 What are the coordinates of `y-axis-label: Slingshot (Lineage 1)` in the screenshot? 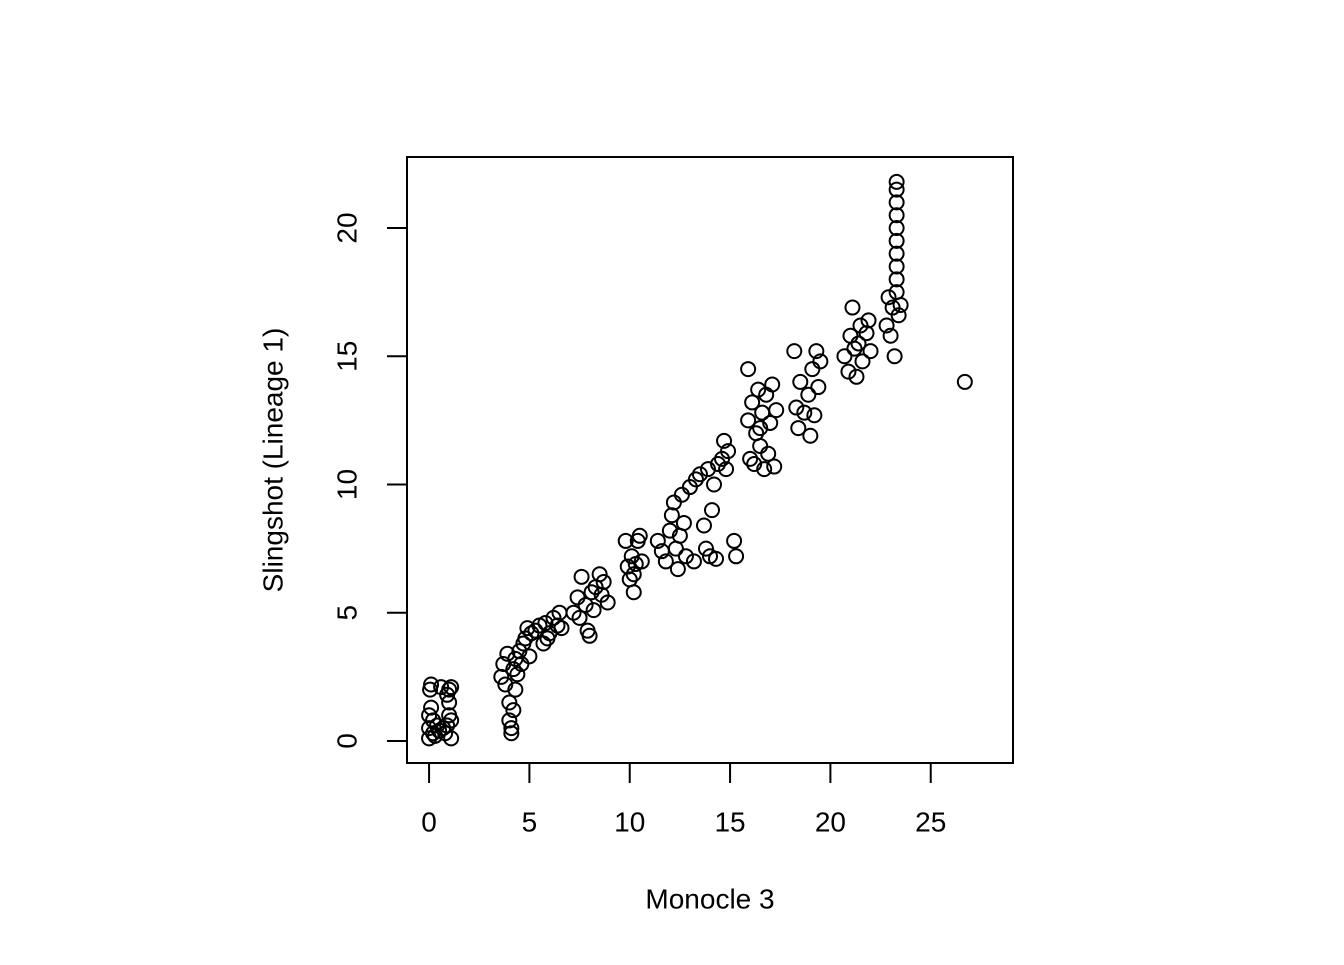 It's located at (272, 460).